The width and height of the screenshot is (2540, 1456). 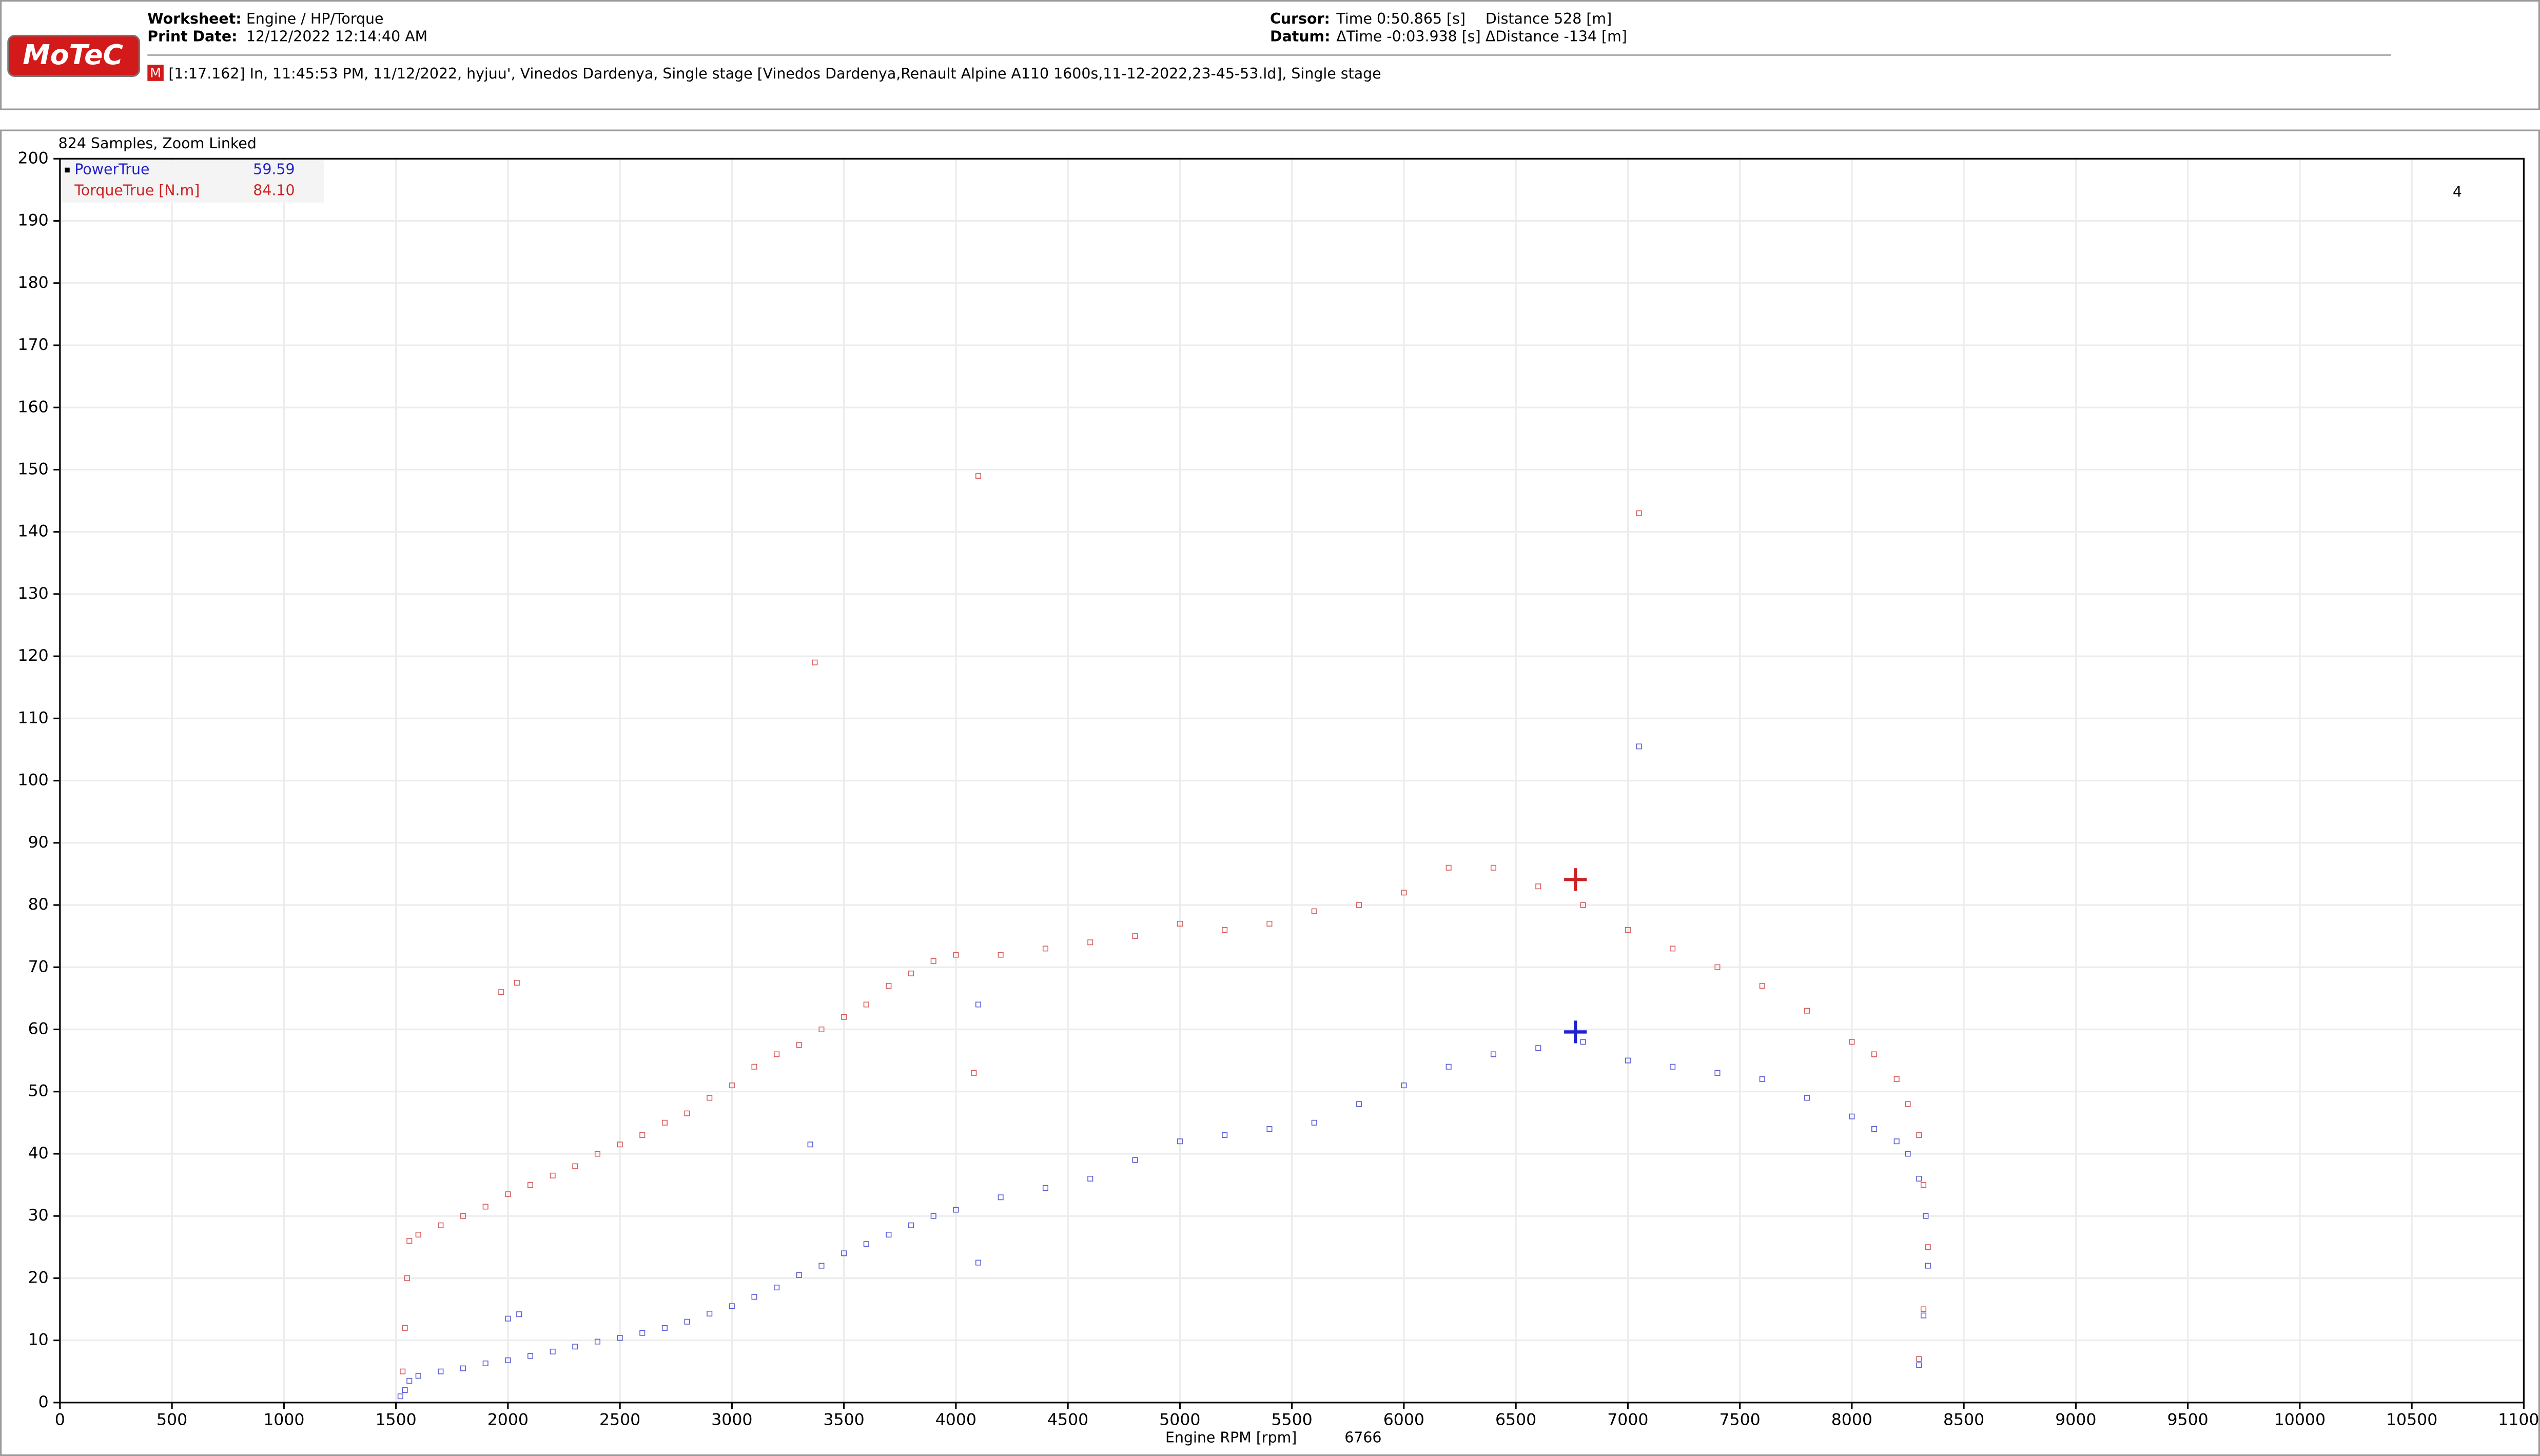 I want to click on cursor-marker, so click(x=1575, y=1032).